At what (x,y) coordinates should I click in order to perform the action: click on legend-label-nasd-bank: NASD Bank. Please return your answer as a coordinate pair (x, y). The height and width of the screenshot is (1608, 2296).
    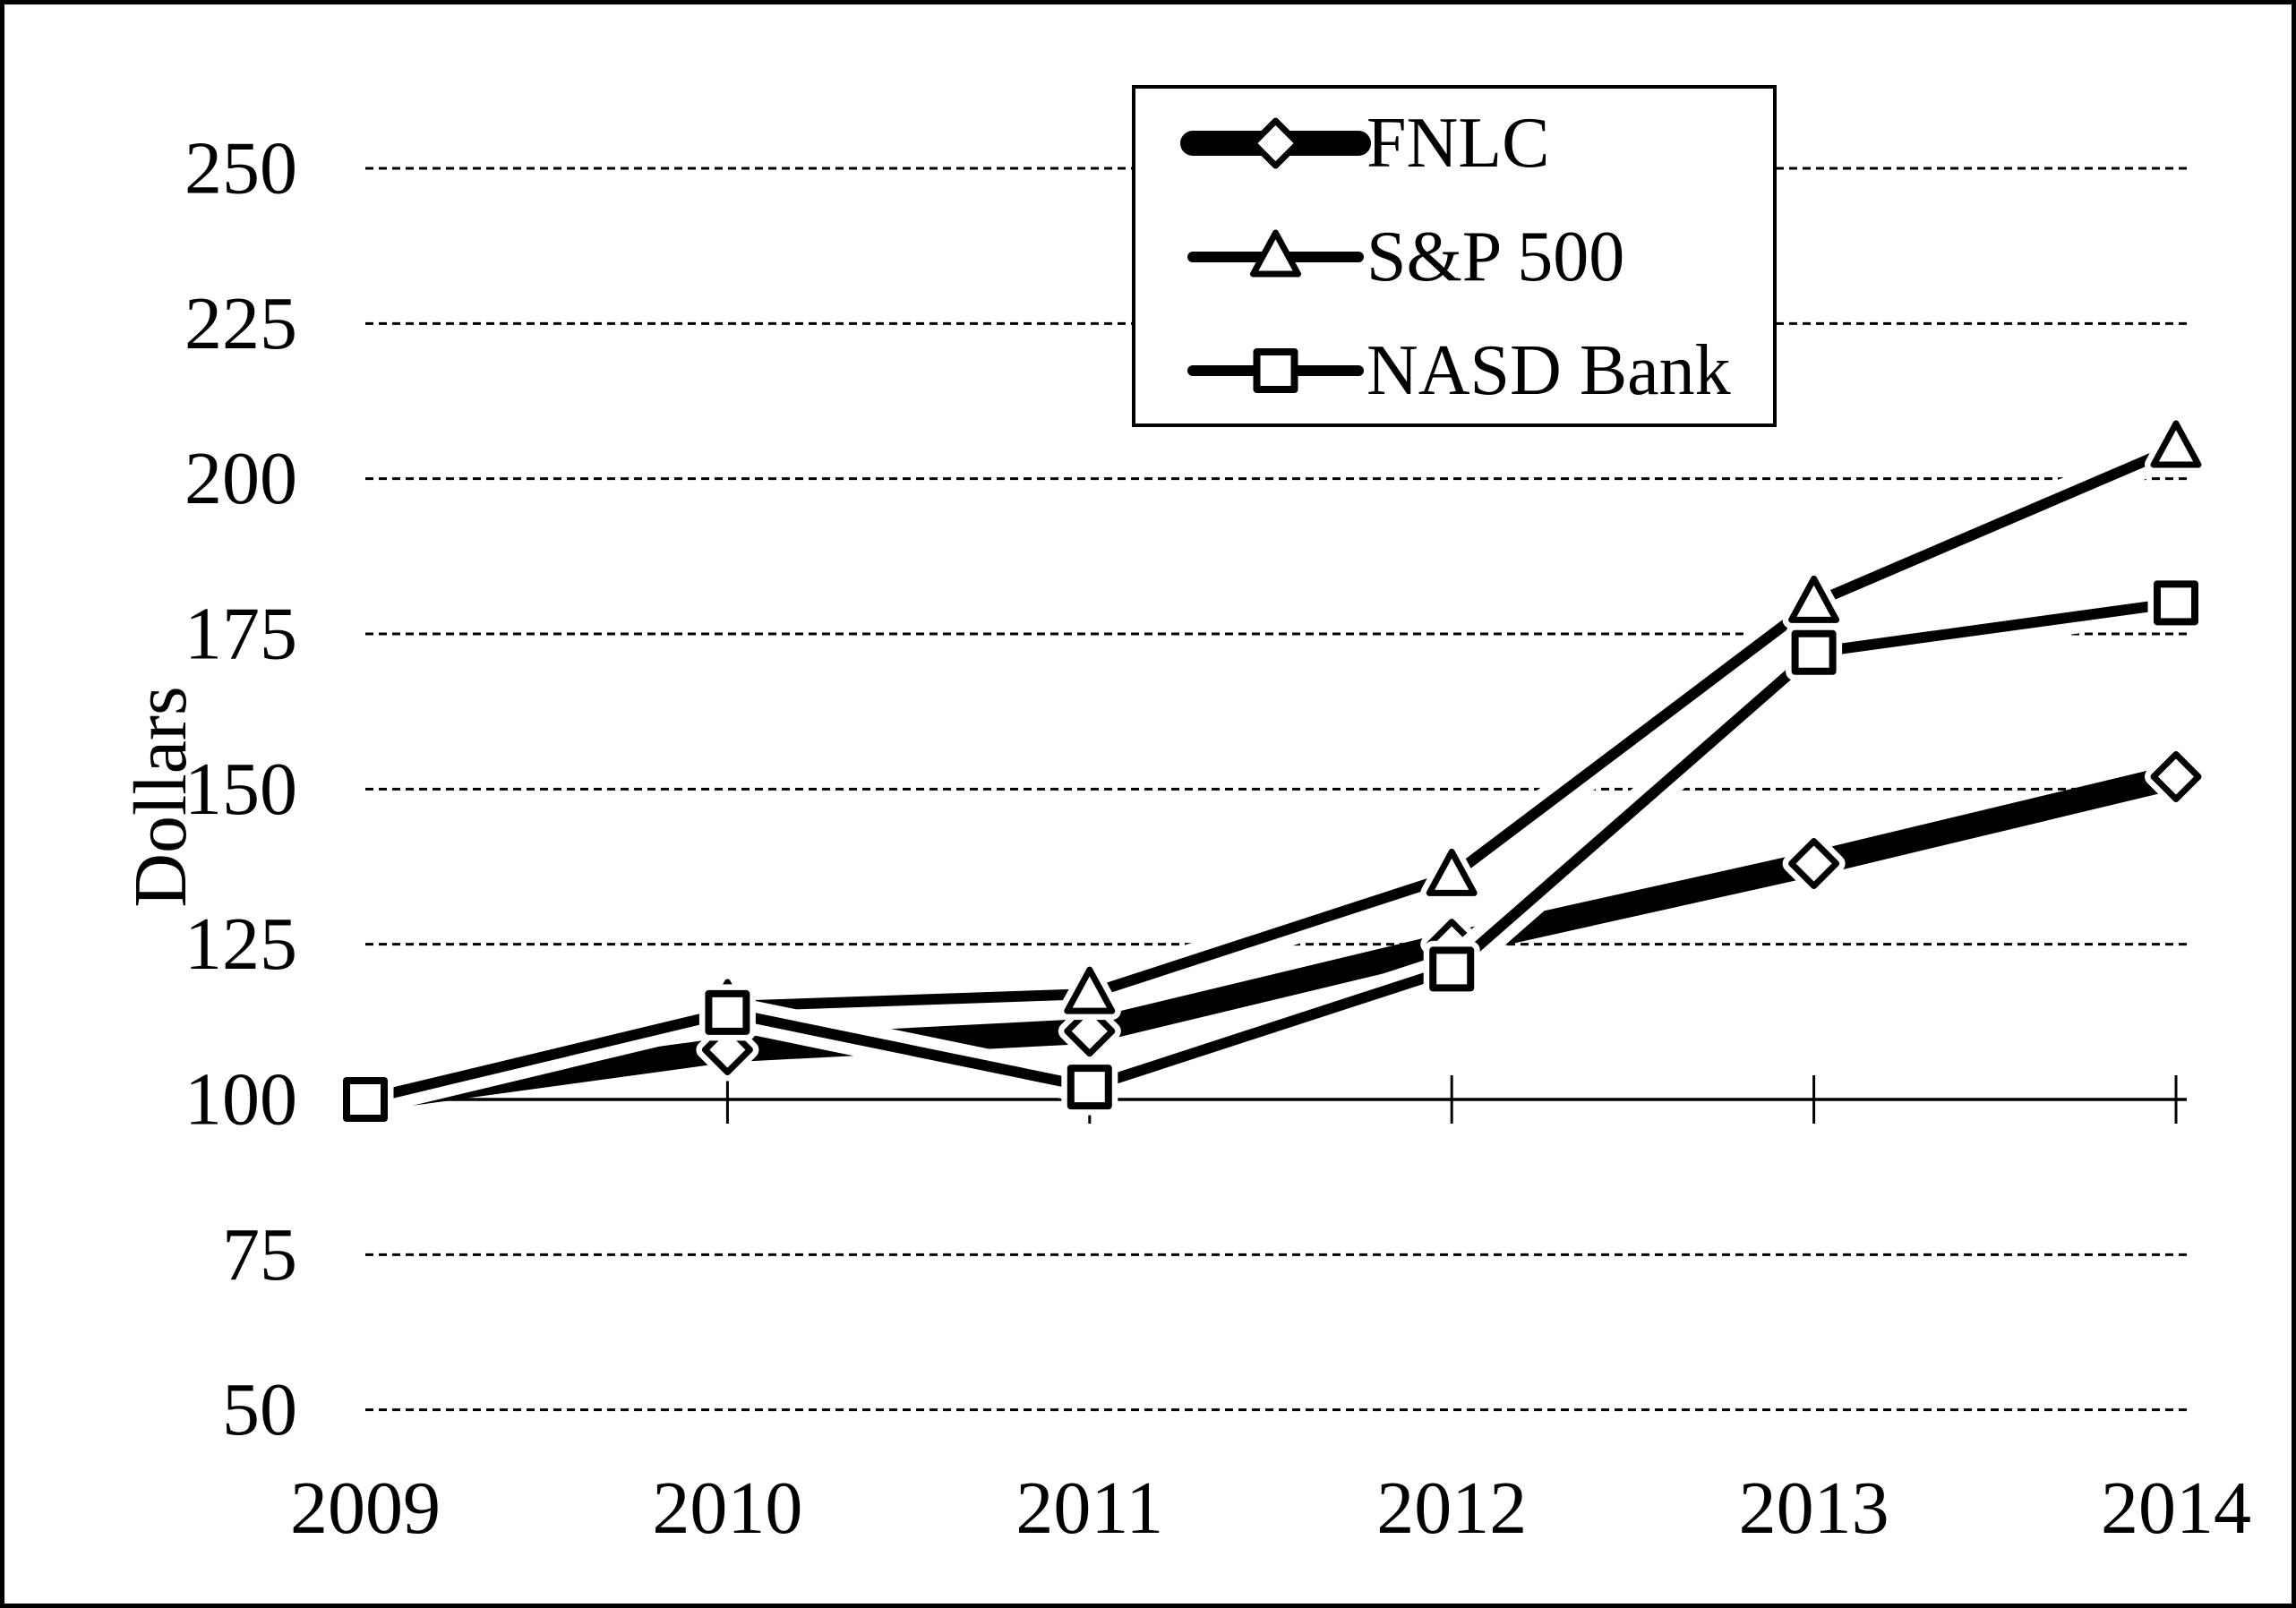
    Looking at the image, I should click on (1549, 370).